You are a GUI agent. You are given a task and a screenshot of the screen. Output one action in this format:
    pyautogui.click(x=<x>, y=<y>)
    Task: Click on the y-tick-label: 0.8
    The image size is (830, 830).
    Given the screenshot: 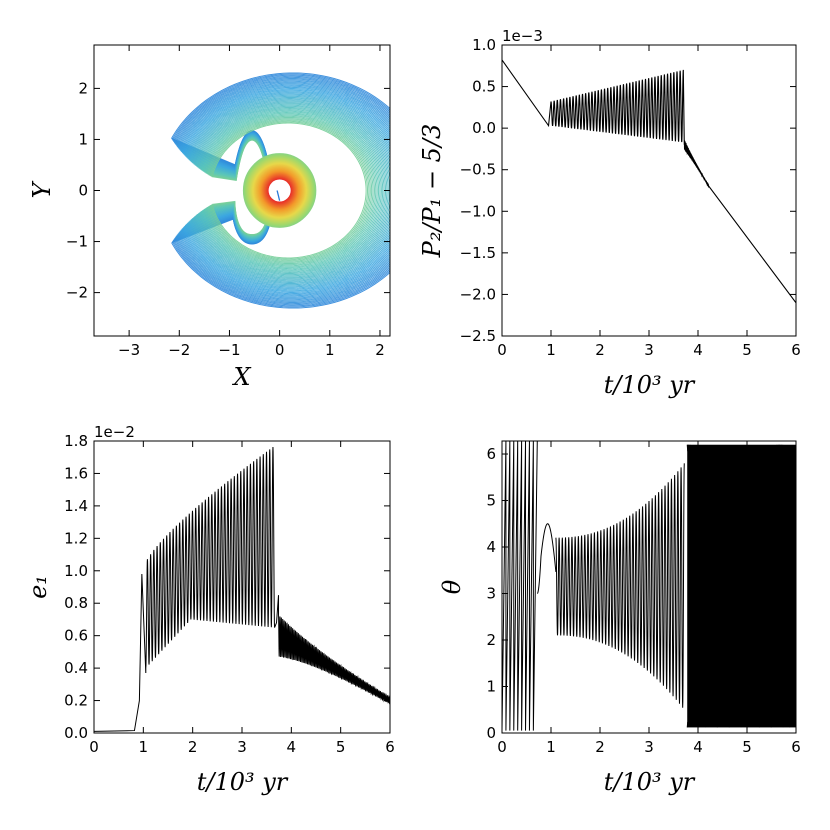 What is the action you would take?
    pyautogui.click(x=76, y=603)
    